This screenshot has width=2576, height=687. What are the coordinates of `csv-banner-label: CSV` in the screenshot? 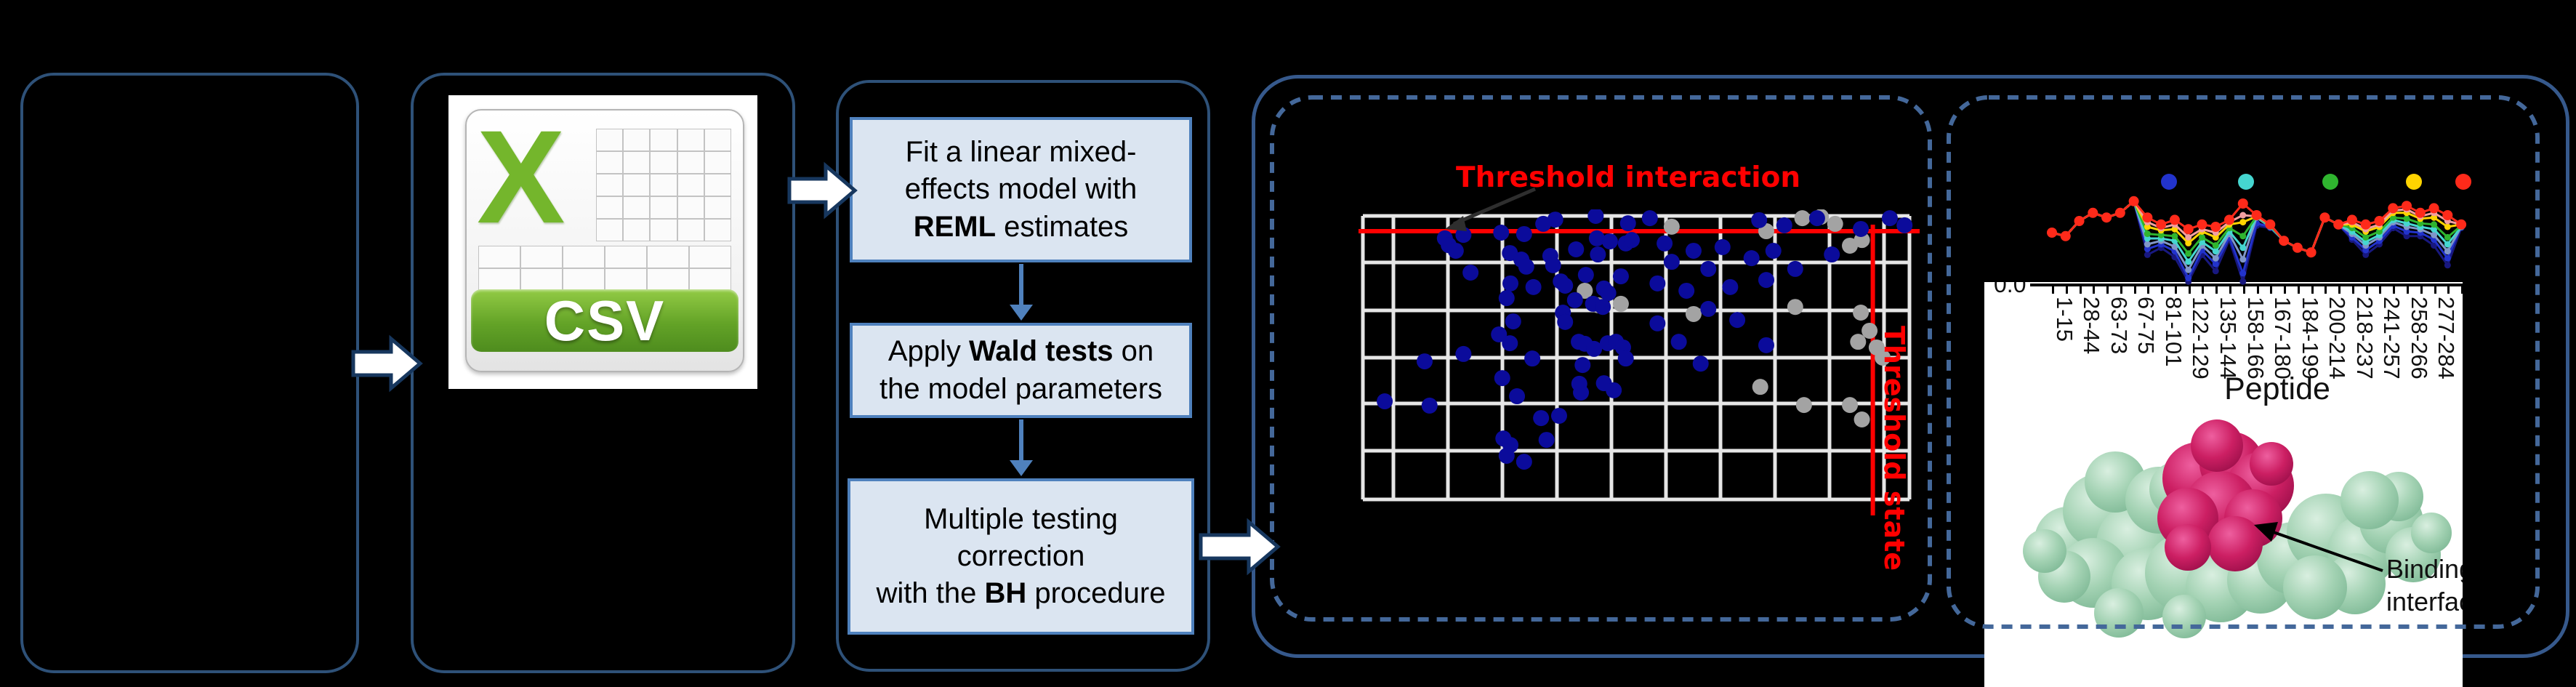 It's located at (605, 320).